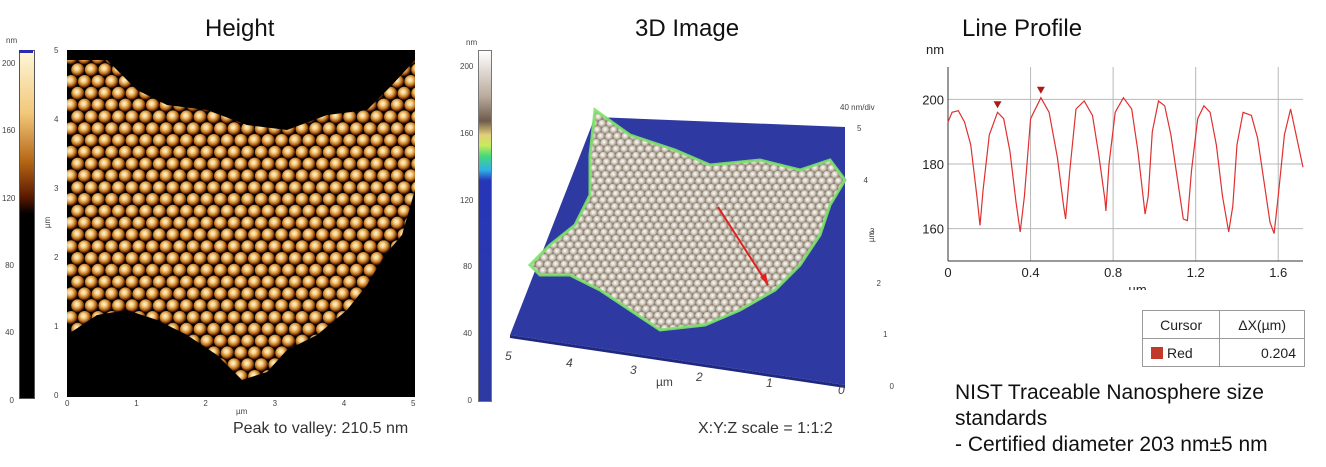 The width and height of the screenshot is (1326, 467). What do you see at coordinates (56, 119) in the screenshot?
I see `height-y-tick: 4` at bounding box center [56, 119].